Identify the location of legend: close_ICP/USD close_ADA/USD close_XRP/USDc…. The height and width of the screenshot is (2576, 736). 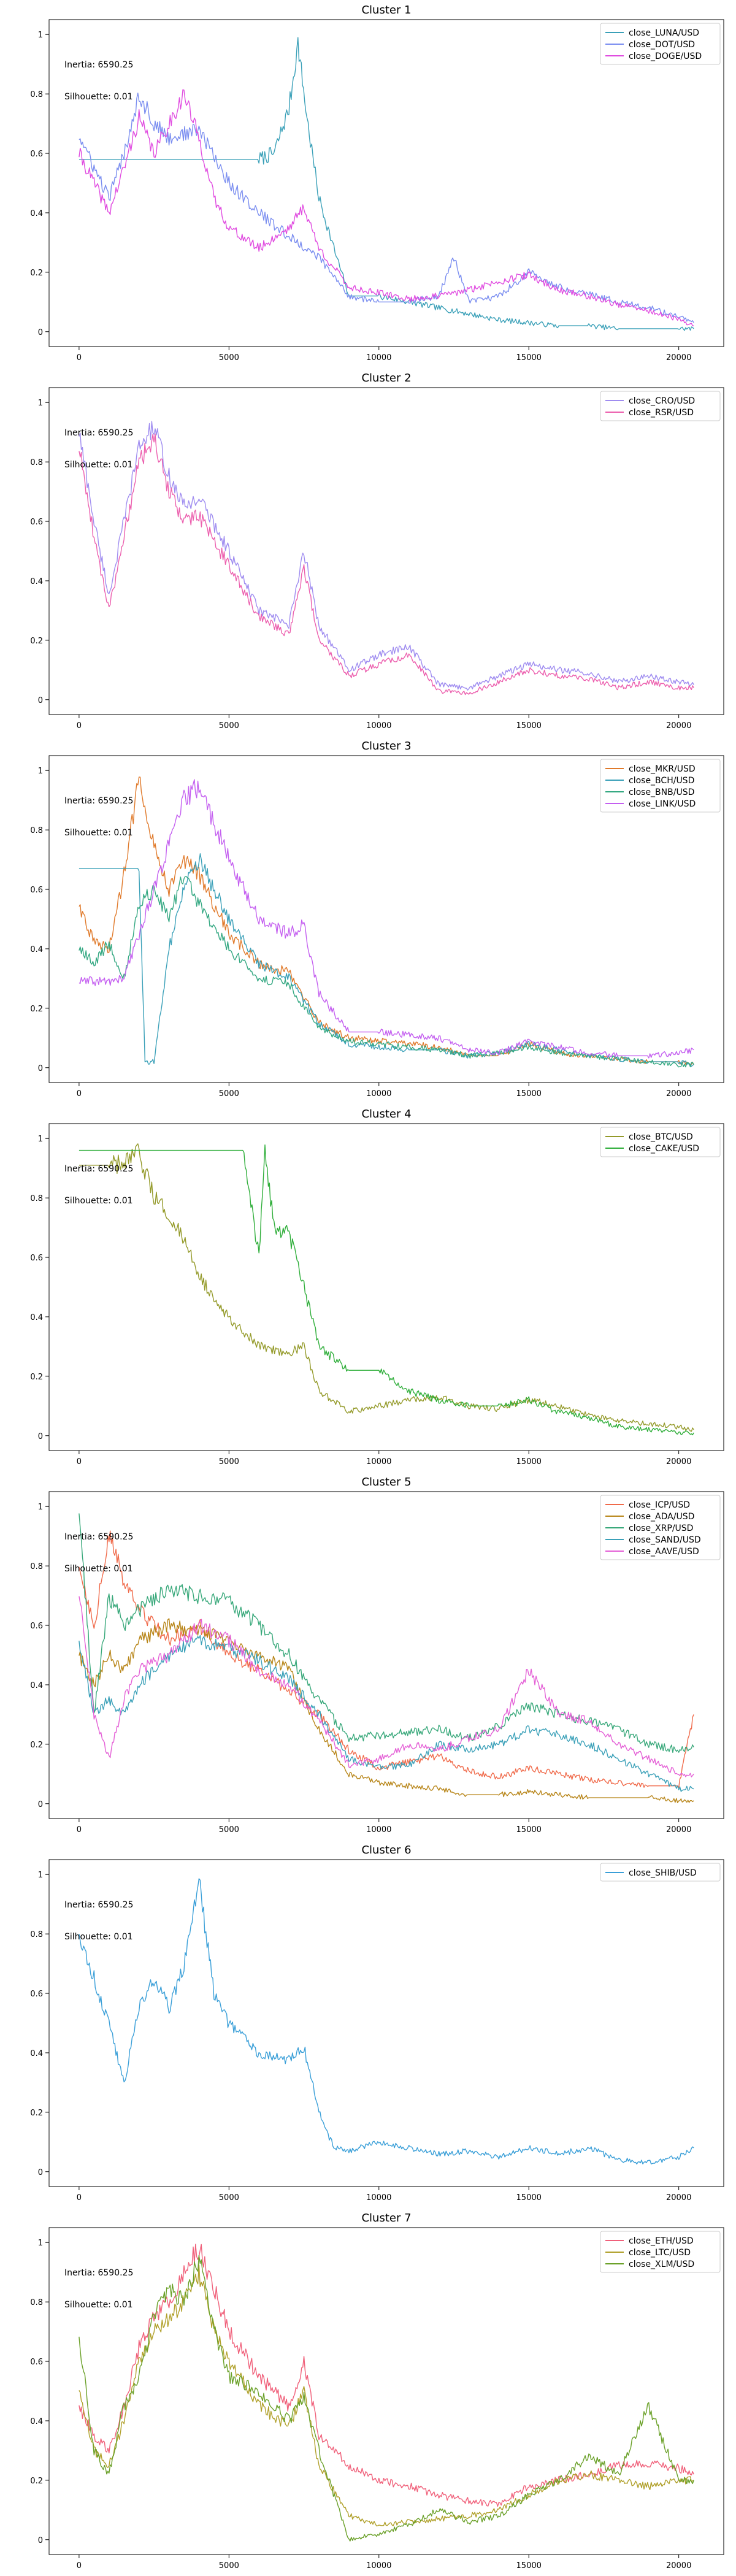
(660, 1527).